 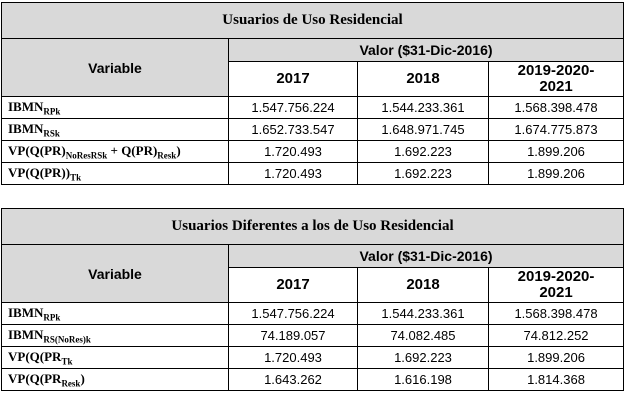 I want to click on value-cell: 74.082.485, so click(x=423, y=335).